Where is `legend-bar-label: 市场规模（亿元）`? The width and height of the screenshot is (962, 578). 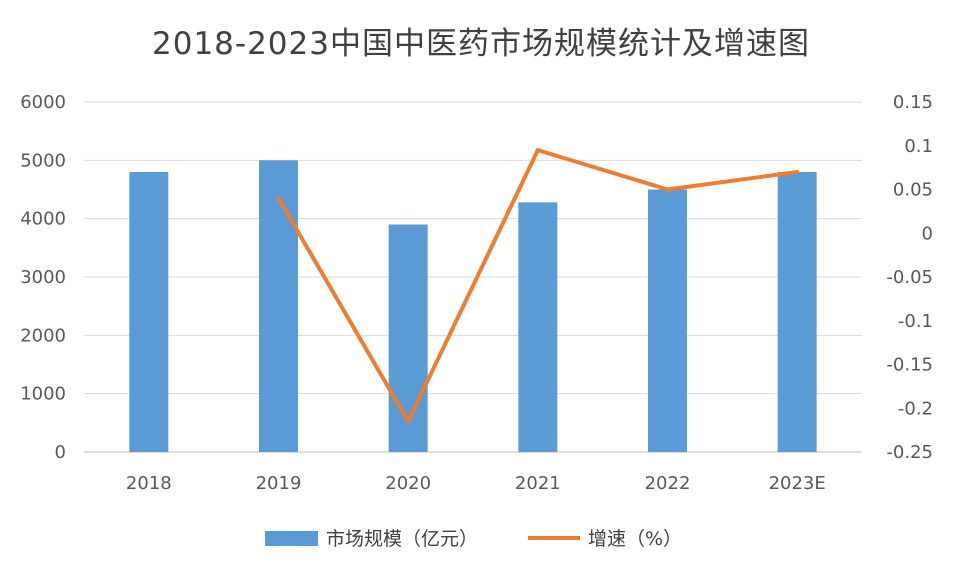 legend-bar-label: 市场规模（亿元） is located at coordinates (402, 539).